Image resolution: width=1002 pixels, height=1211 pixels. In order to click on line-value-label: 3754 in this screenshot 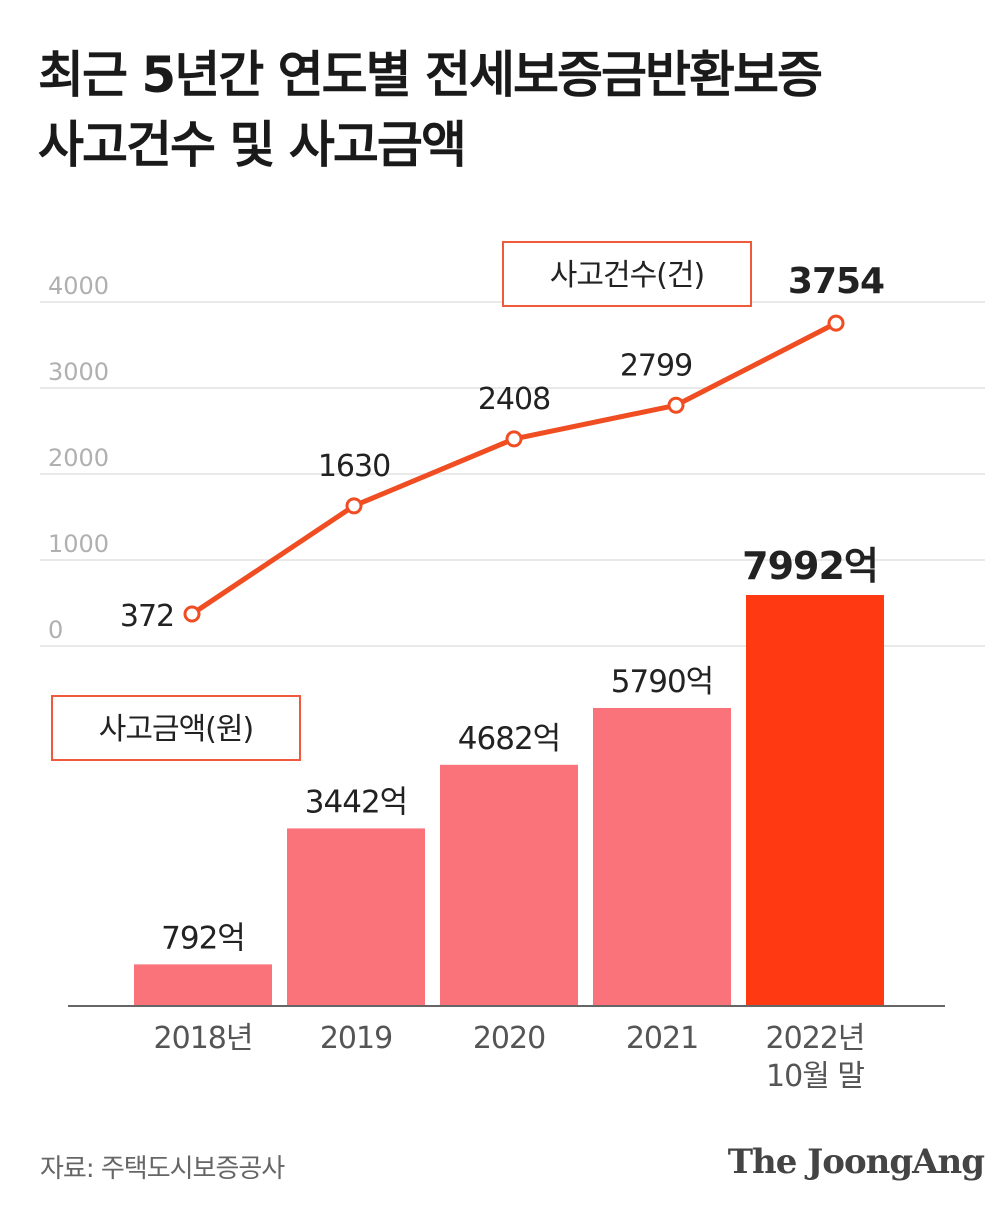, I will do `click(836, 281)`.